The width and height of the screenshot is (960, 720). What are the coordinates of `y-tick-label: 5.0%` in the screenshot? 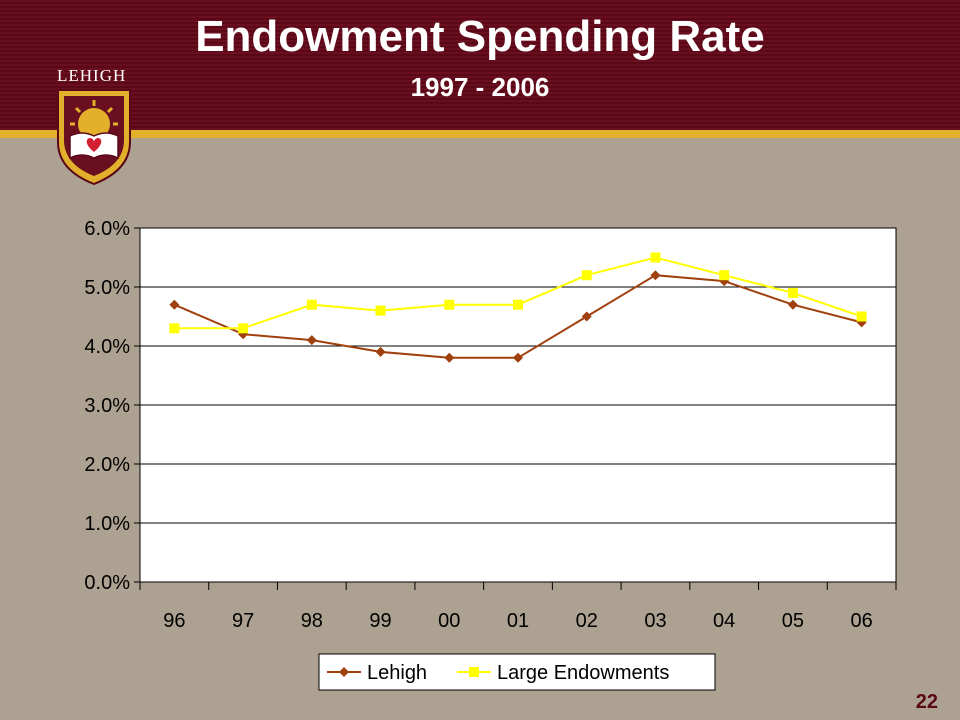 It's located at (107, 288).